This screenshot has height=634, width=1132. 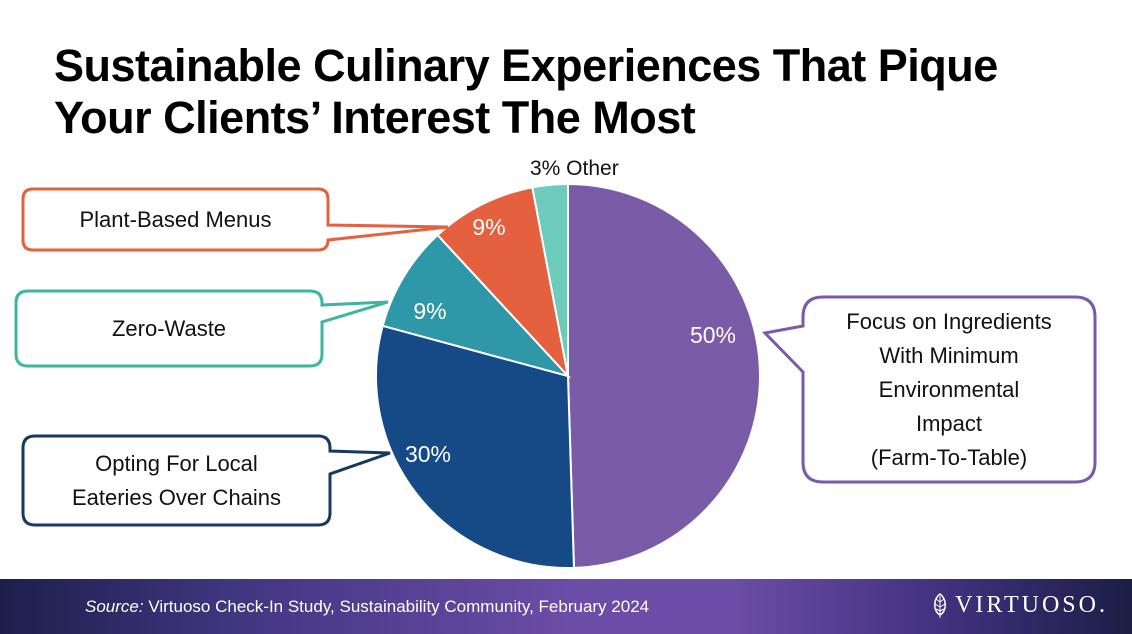 What do you see at coordinates (949, 423) in the screenshot?
I see `callout-farm-line: Impact` at bounding box center [949, 423].